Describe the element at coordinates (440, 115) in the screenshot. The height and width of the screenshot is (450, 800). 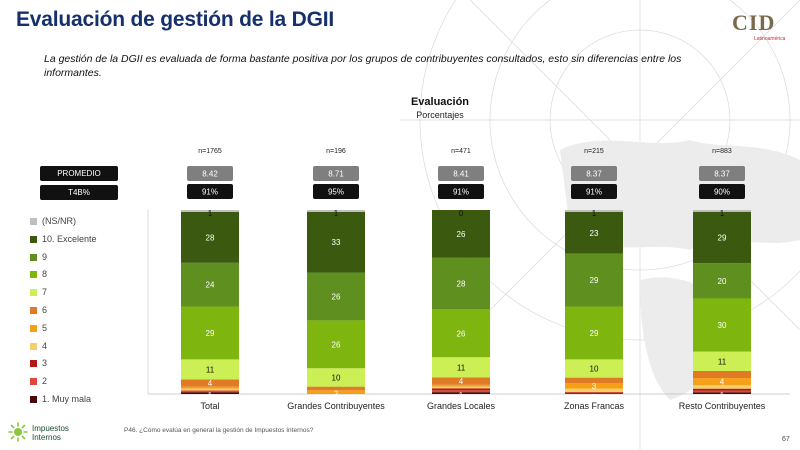
I see `chart-subtitle: Porcentajes` at that location.